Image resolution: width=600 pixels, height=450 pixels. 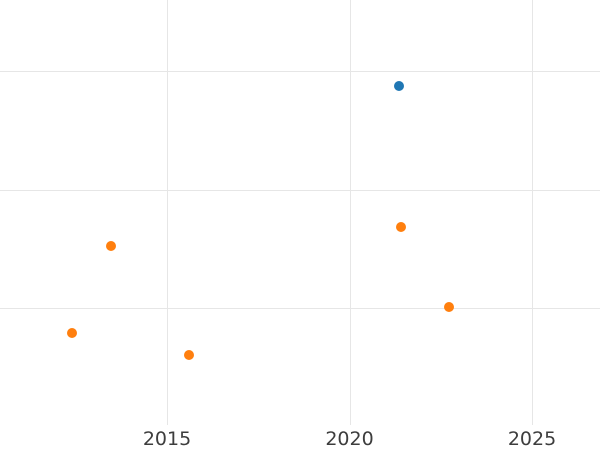 What do you see at coordinates (399, 85) in the screenshot?
I see `data-point-series-blue` at bounding box center [399, 85].